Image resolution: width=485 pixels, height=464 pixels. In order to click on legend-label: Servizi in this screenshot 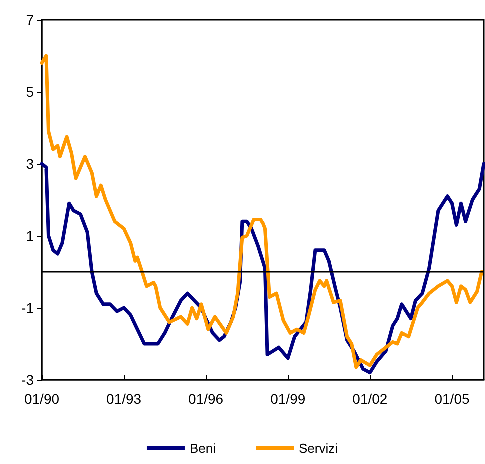, I will do `click(318, 448)`.